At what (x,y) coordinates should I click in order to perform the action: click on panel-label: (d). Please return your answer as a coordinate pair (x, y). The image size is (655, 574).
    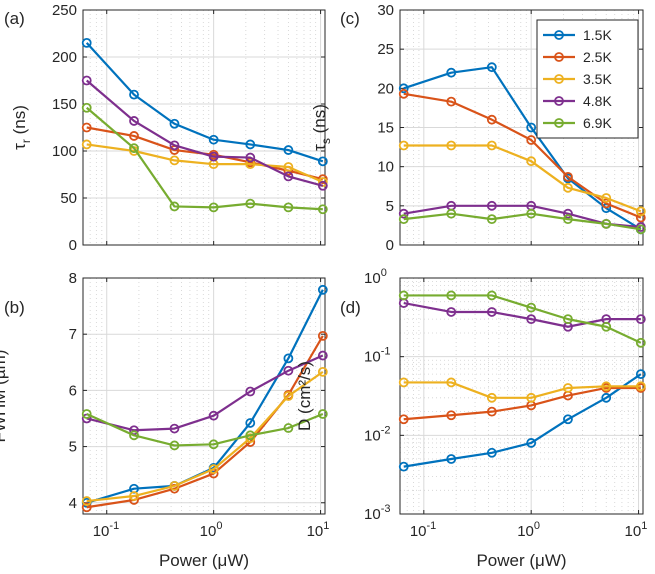
    Looking at the image, I should click on (350, 307).